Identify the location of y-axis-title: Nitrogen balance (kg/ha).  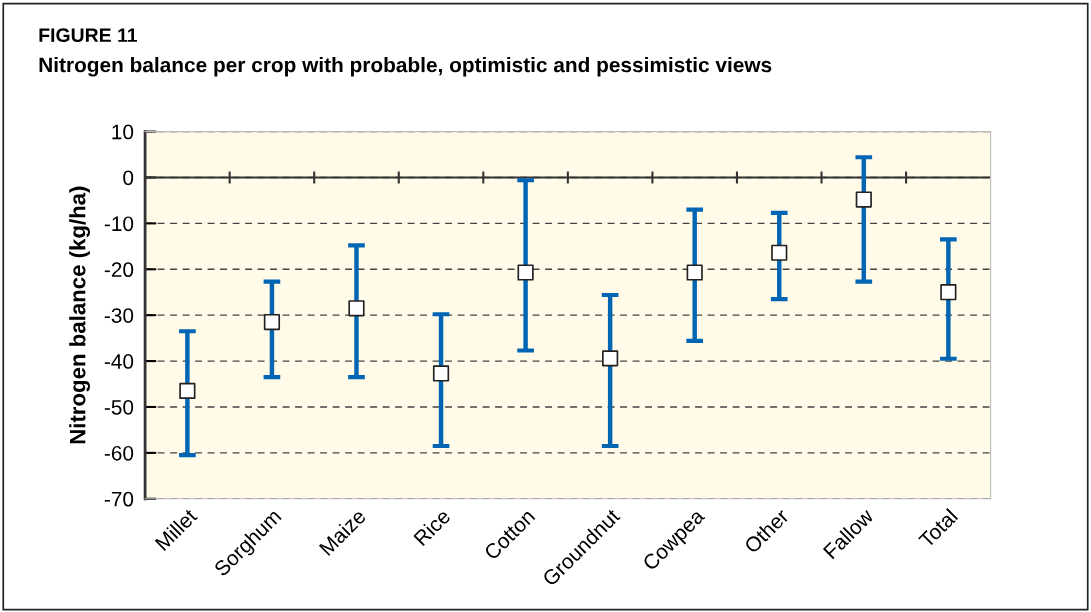
(79, 315).